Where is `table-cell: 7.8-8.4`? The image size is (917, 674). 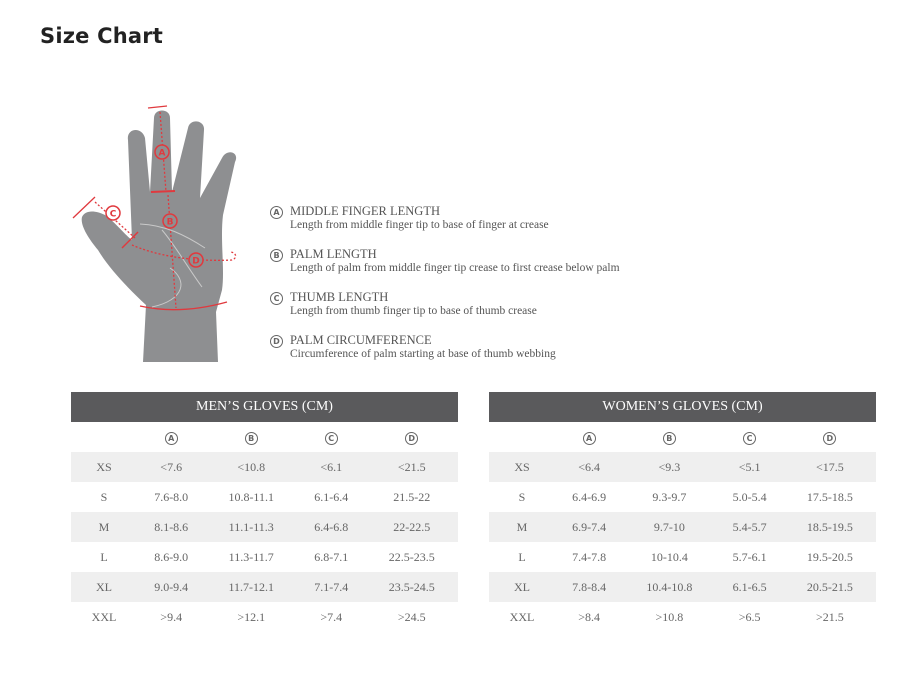 table-cell: 7.8-8.4 is located at coordinates (589, 587).